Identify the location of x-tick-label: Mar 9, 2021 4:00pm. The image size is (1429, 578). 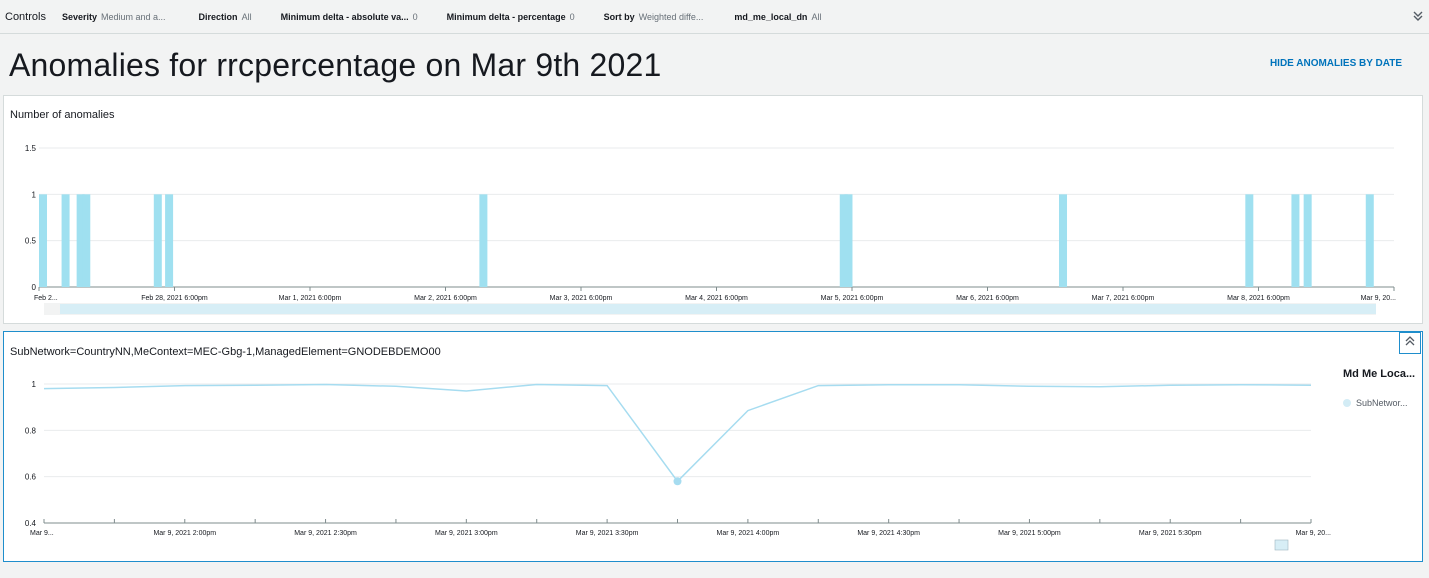
(748, 533).